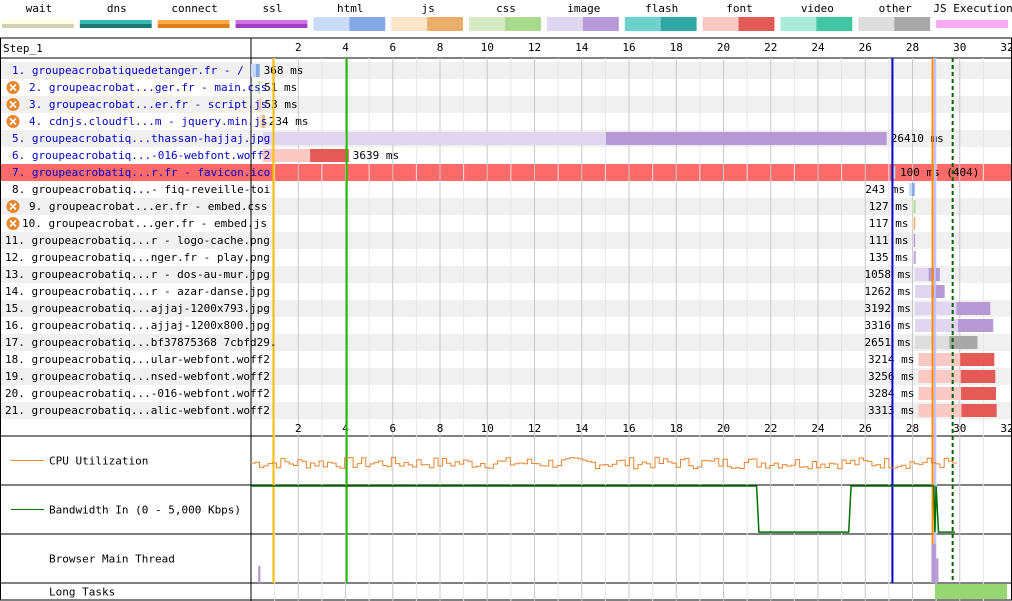 This screenshot has width=1012, height=601. Describe the element at coordinates (891, 393) in the screenshot. I see `request-duration-label: 3284 ms` at that location.